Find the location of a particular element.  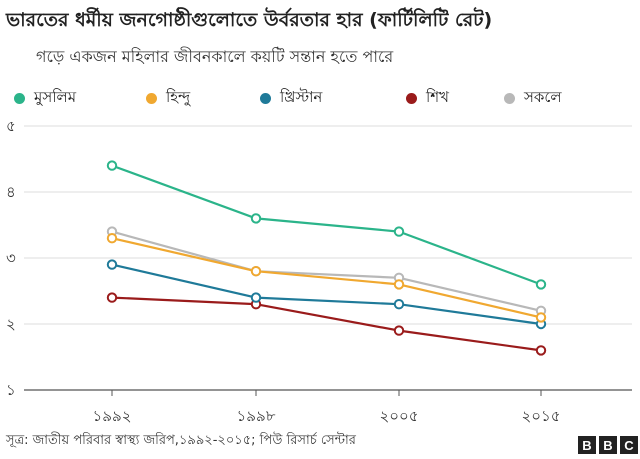

y-tick-label-5: ৫ is located at coordinates (11, 126).